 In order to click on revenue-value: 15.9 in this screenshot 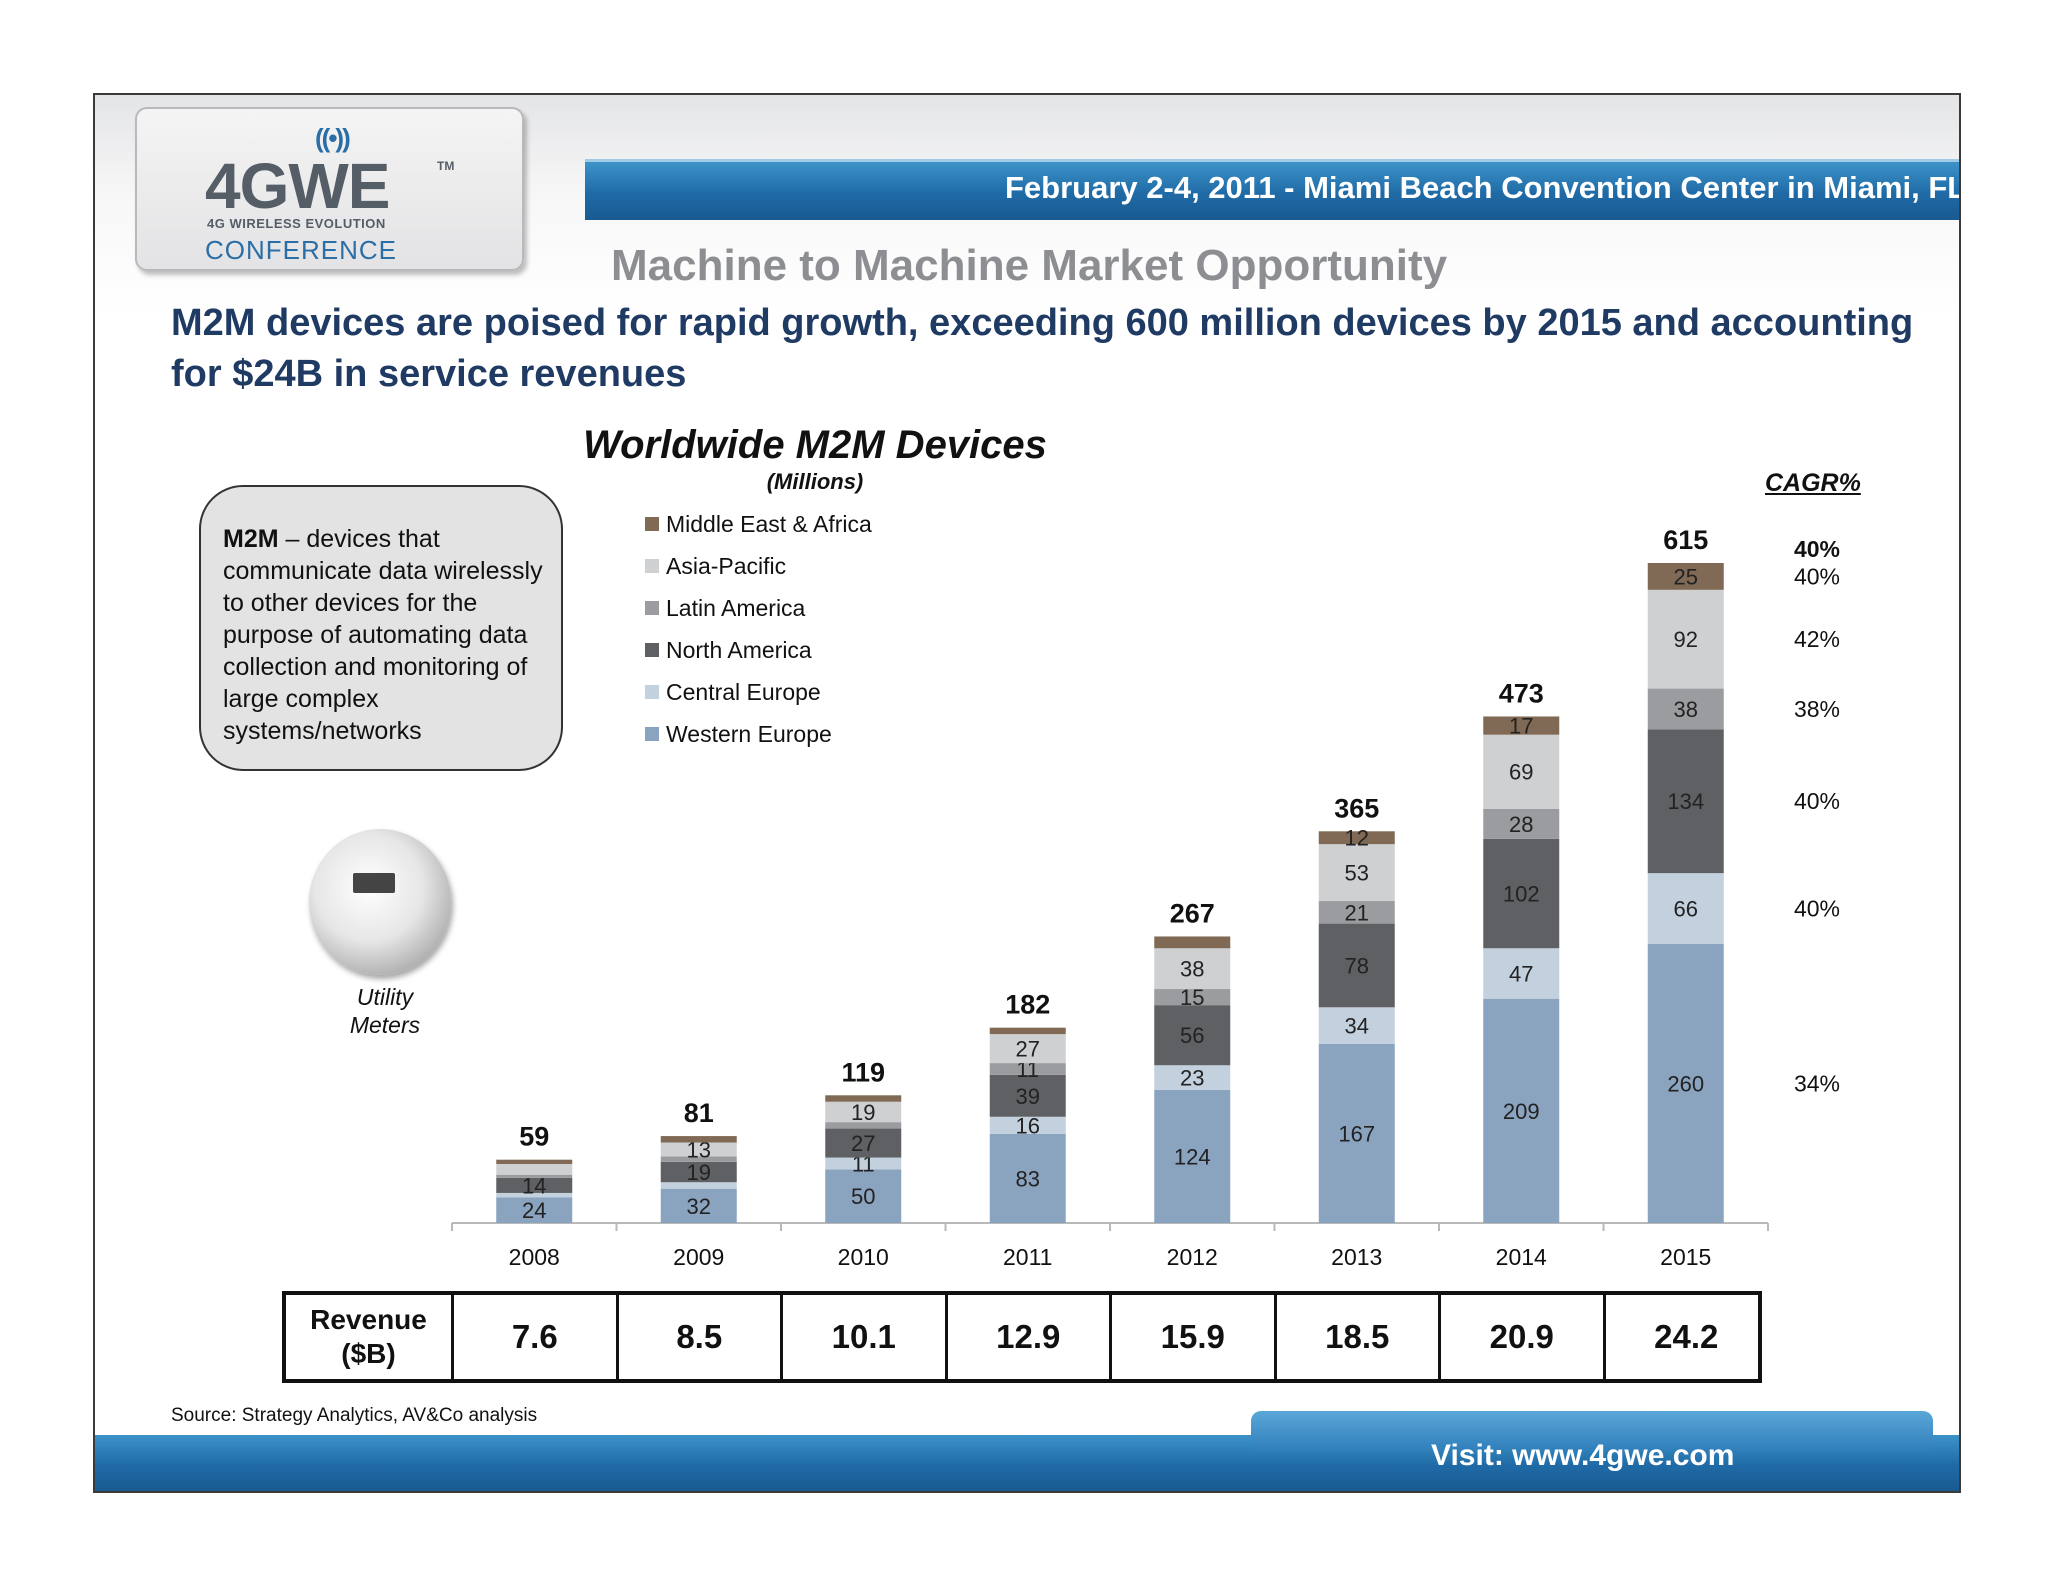, I will do `click(1191, 1337)`.